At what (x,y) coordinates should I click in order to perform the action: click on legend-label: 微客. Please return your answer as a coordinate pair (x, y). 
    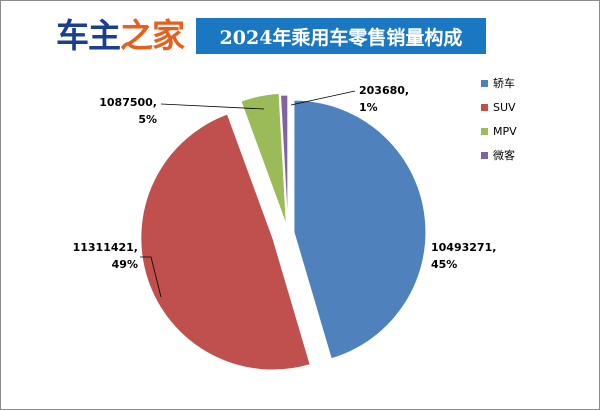
    Looking at the image, I should click on (504, 155).